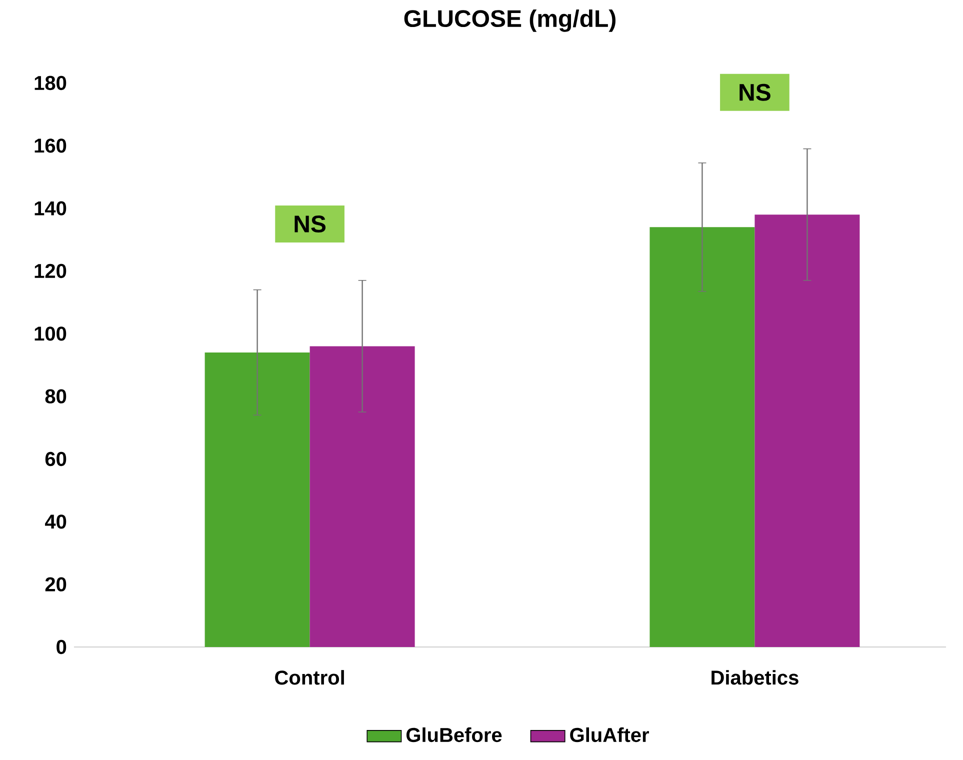  Describe the element at coordinates (55, 396) in the screenshot. I see `y-tick-label: 80` at that location.